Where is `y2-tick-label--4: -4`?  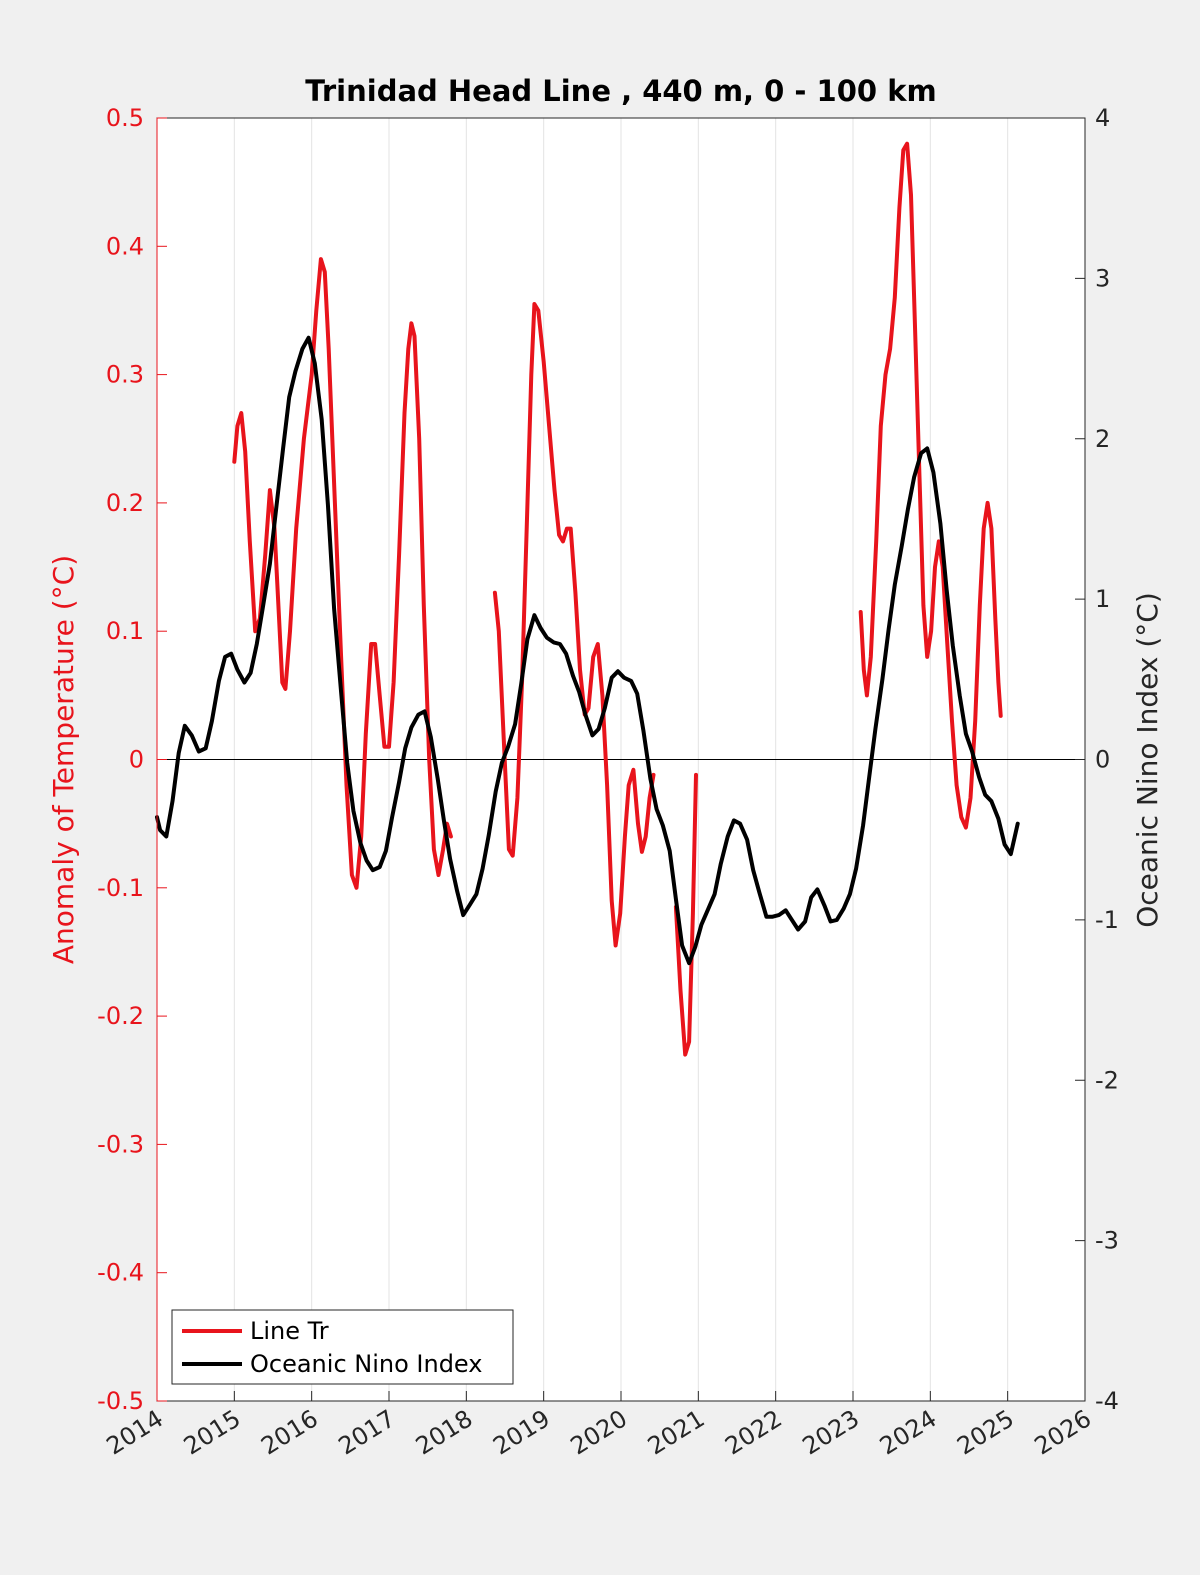 y2-tick-label--4: -4 is located at coordinates (1107, 1401).